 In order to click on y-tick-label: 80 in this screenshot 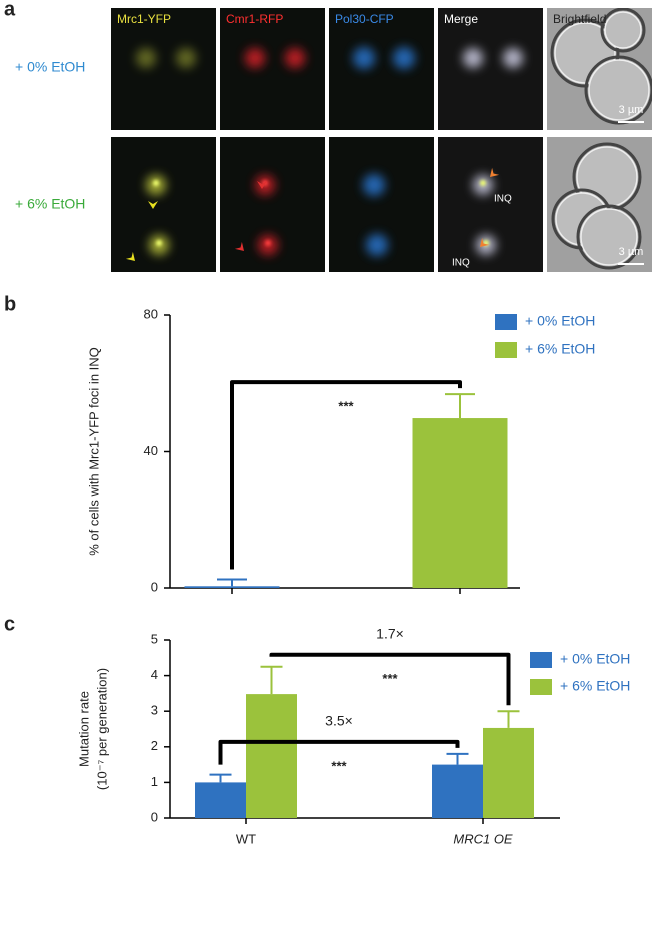, I will do `click(151, 313)`.